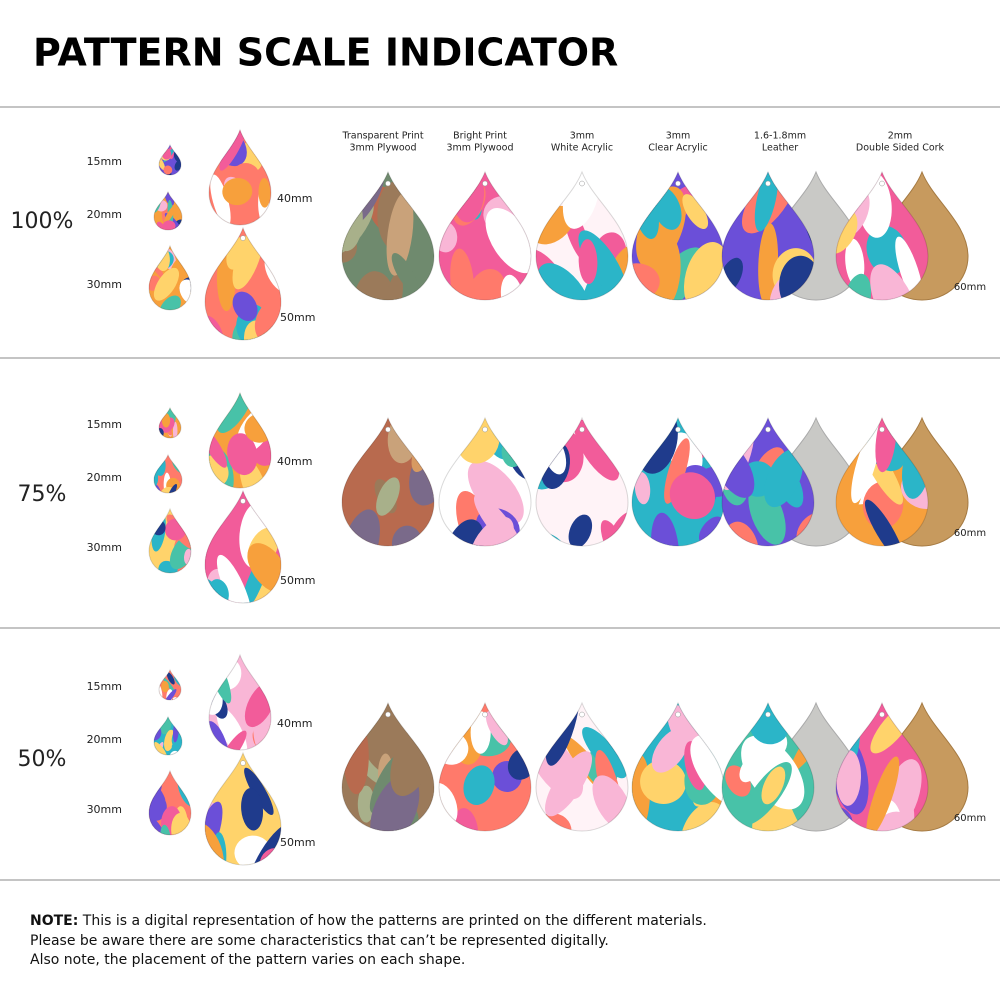 This screenshot has width=1000, height=1000. Describe the element at coordinates (104, 477) in the screenshot. I see `size-label: 20mm` at that location.